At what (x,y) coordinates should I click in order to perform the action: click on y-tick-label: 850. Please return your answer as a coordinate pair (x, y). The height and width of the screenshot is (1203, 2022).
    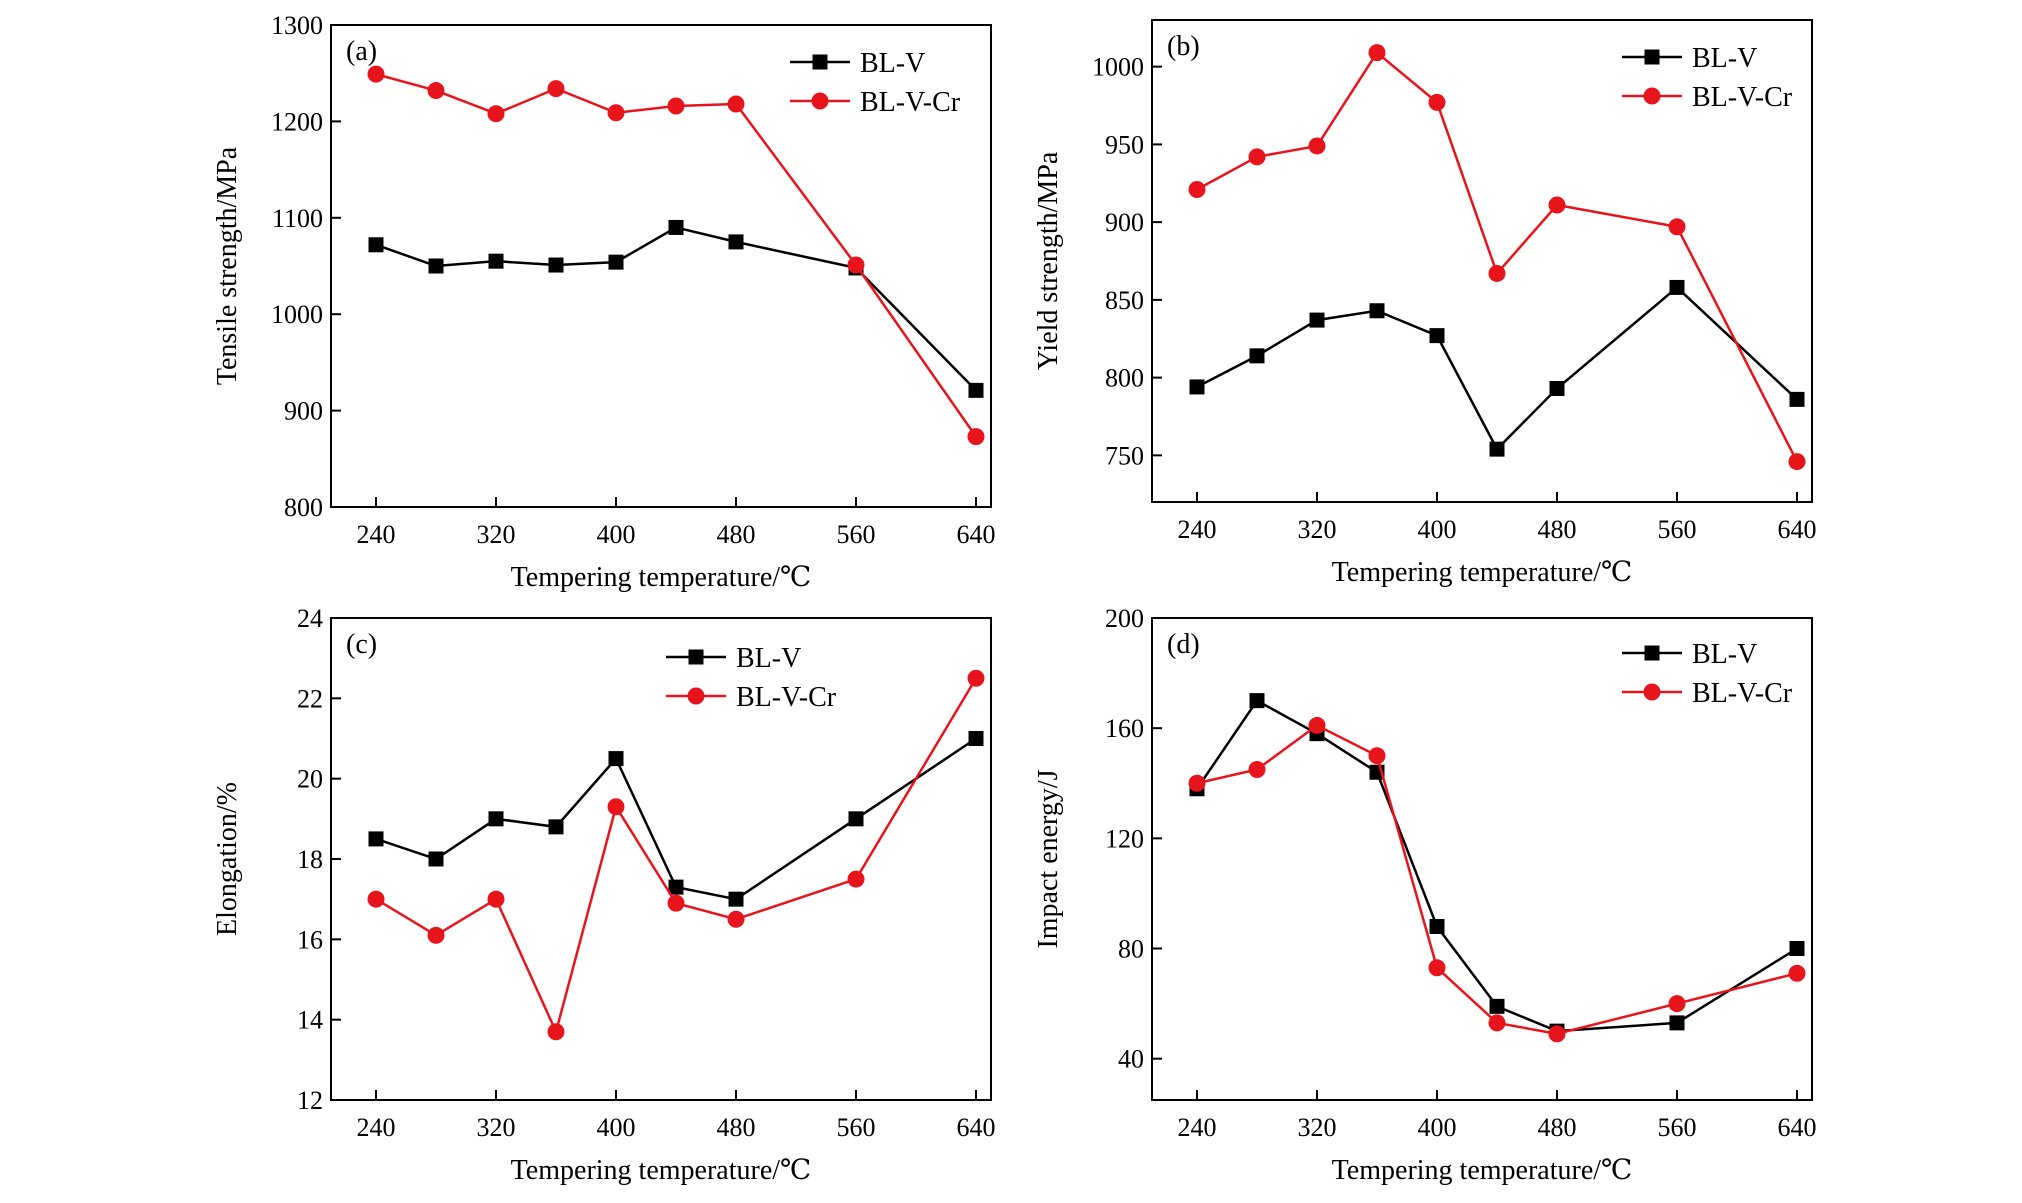
    Looking at the image, I should click on (1124, 300).